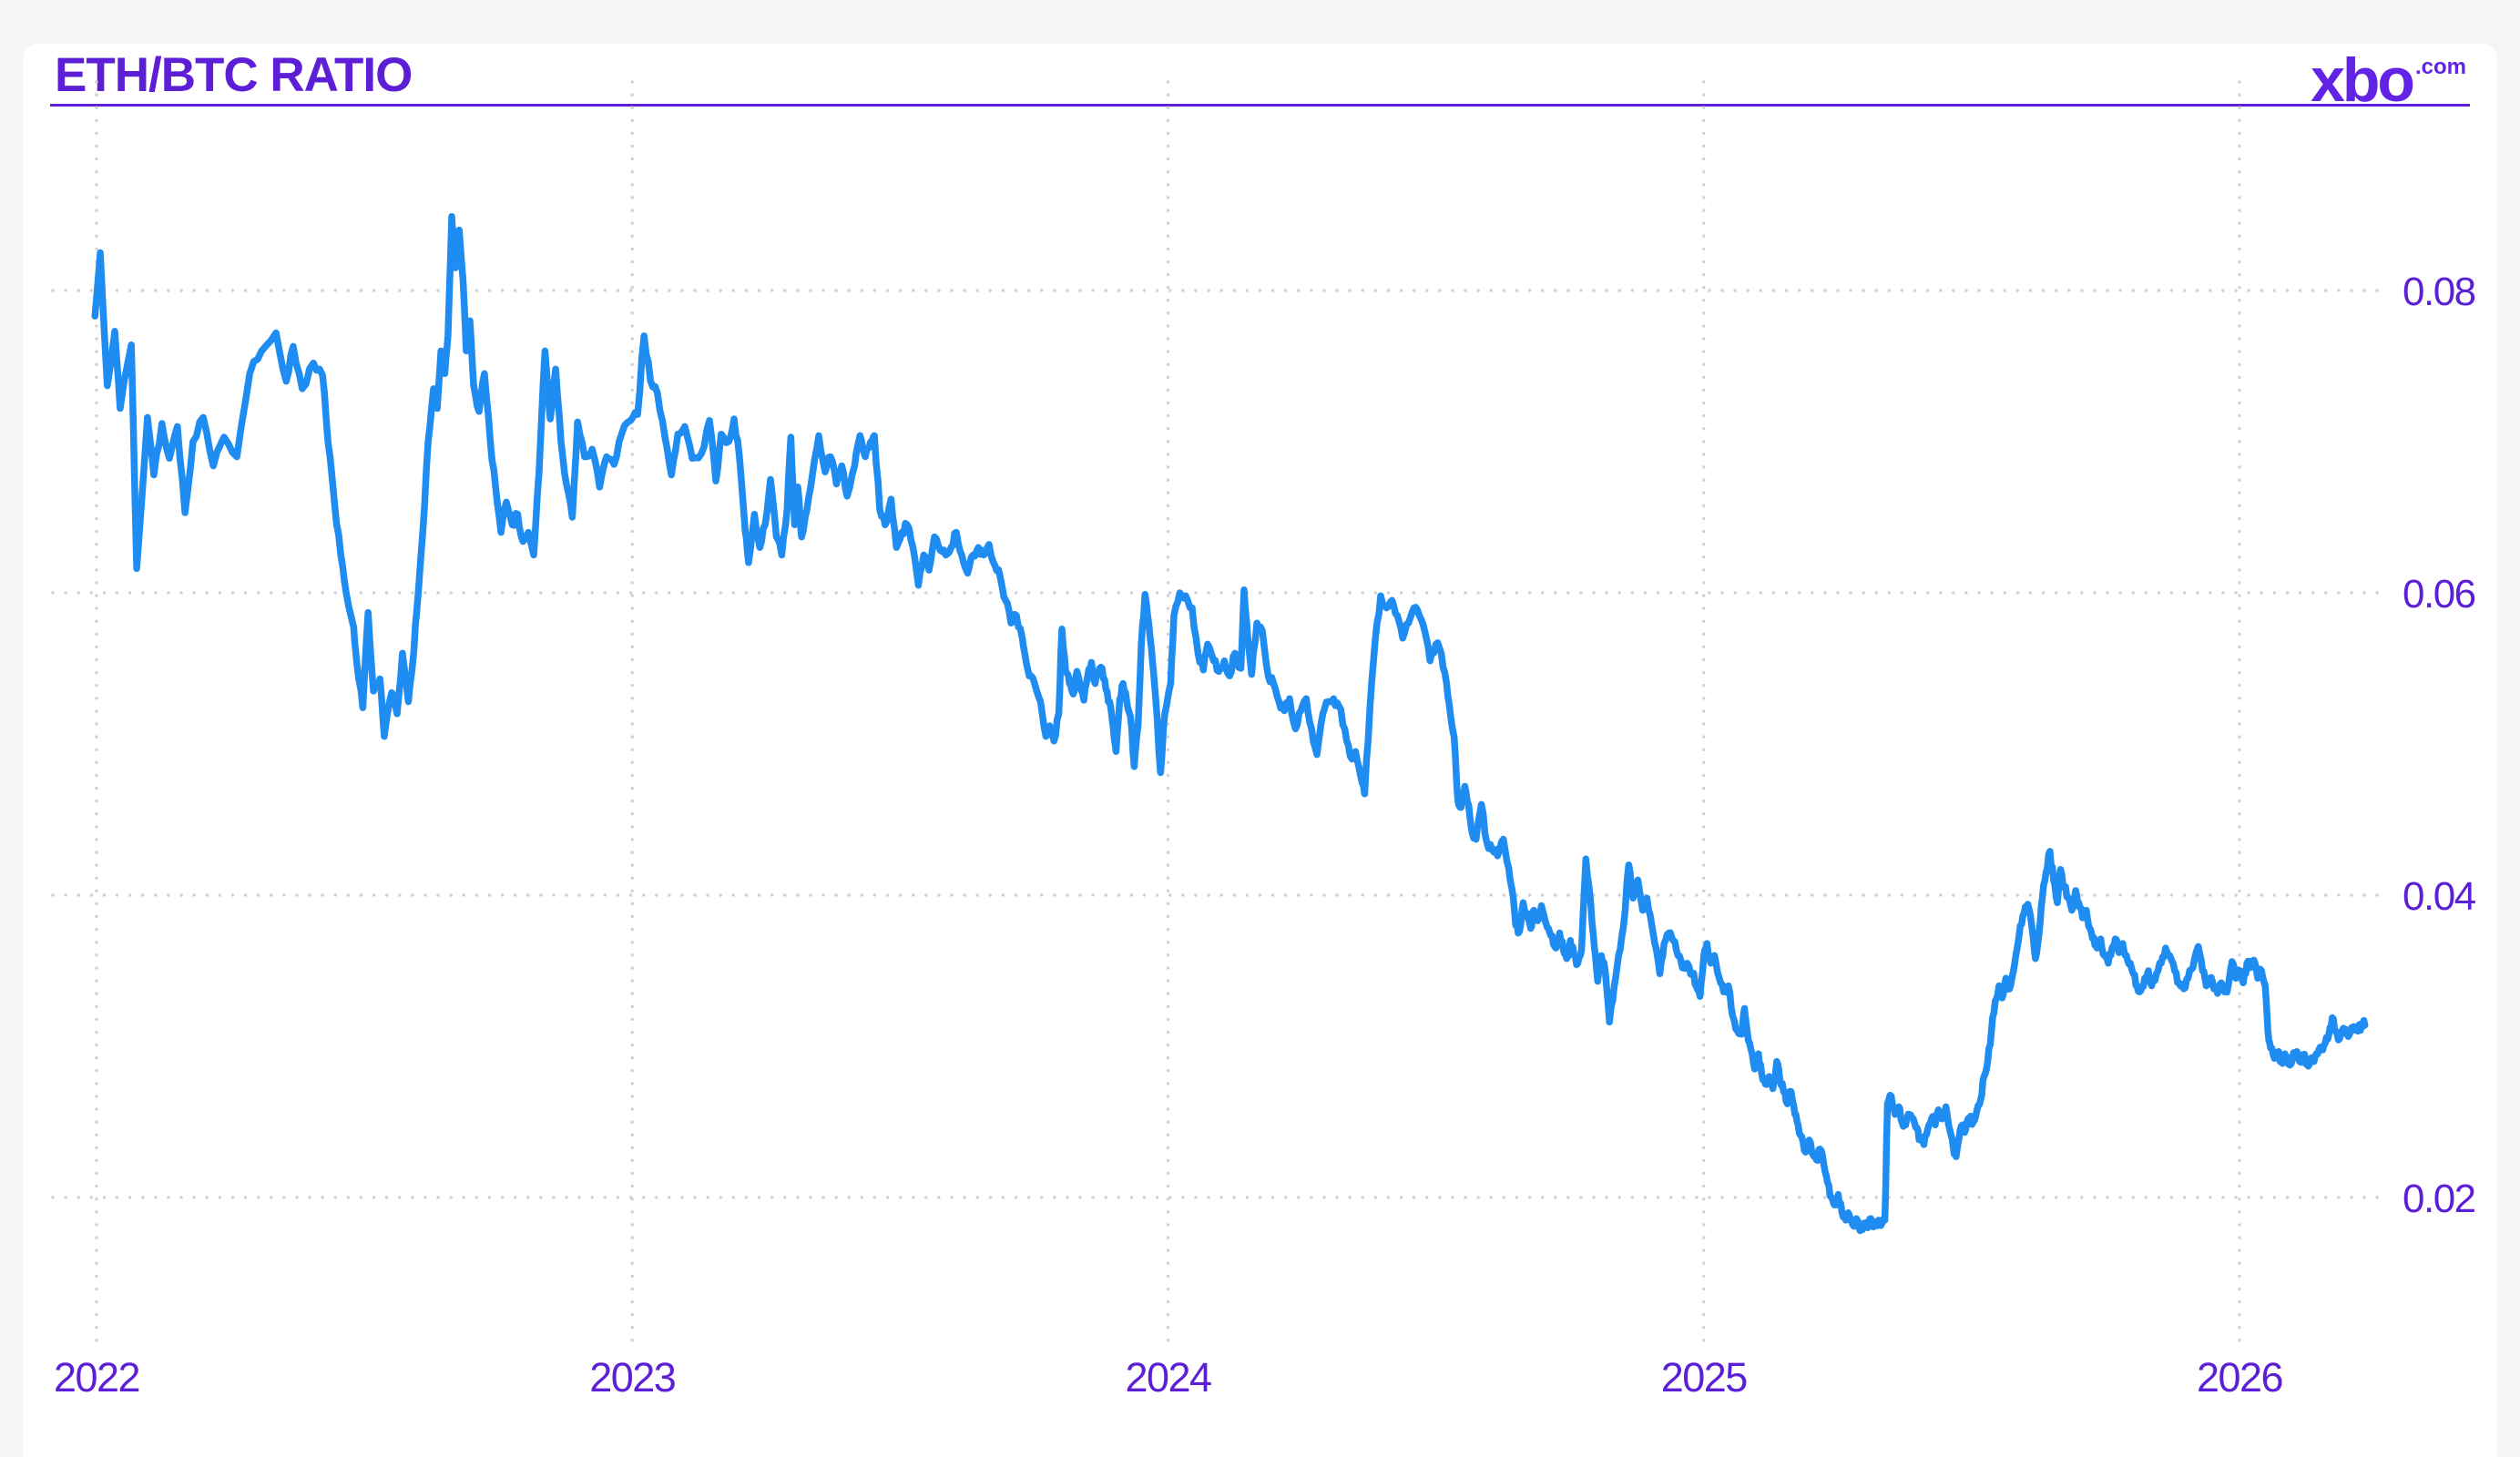 Image resolution: width=2520 pixels, height=1457 pixels. What do you see at coordinates (1260, 106) in the screenshot?
I see `header-divider` at bounding box center [1260, 106].